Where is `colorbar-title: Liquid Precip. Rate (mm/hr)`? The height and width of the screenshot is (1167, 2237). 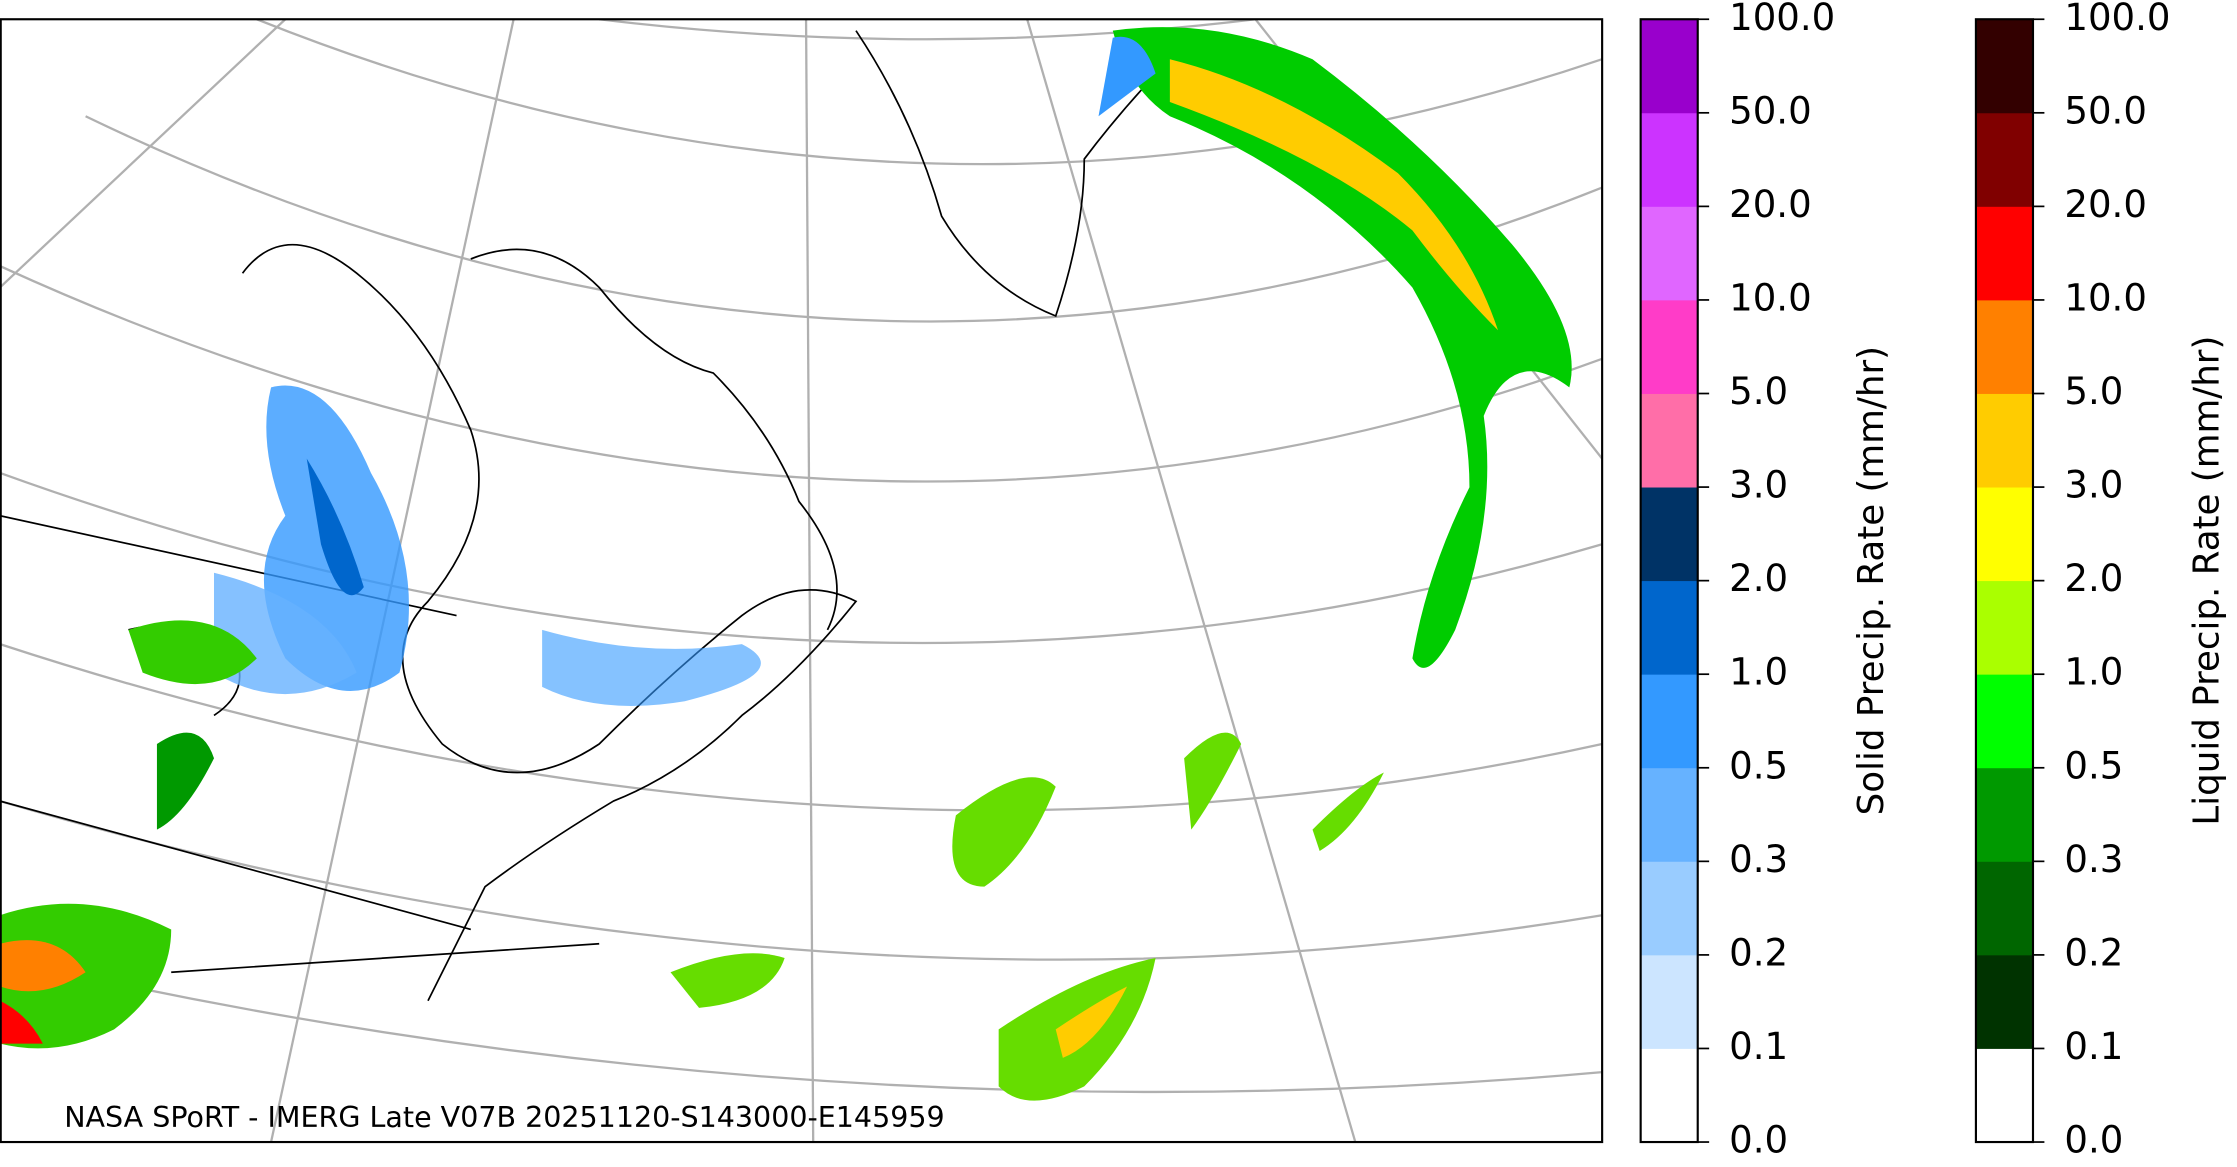 colorbar-title: Liquid Precip. Rate (mm/hr) is located at coordinates (2206, 581).